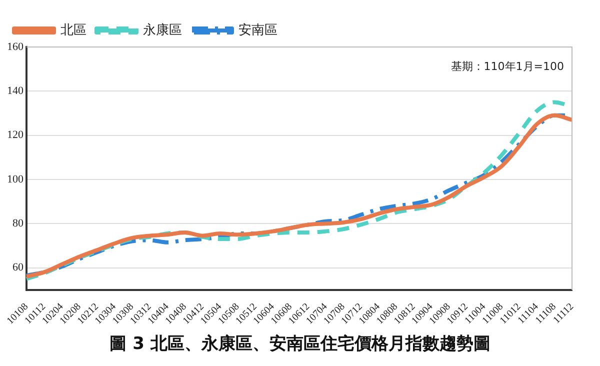  I want to click on legend-label: 北區, so click(73, 30).